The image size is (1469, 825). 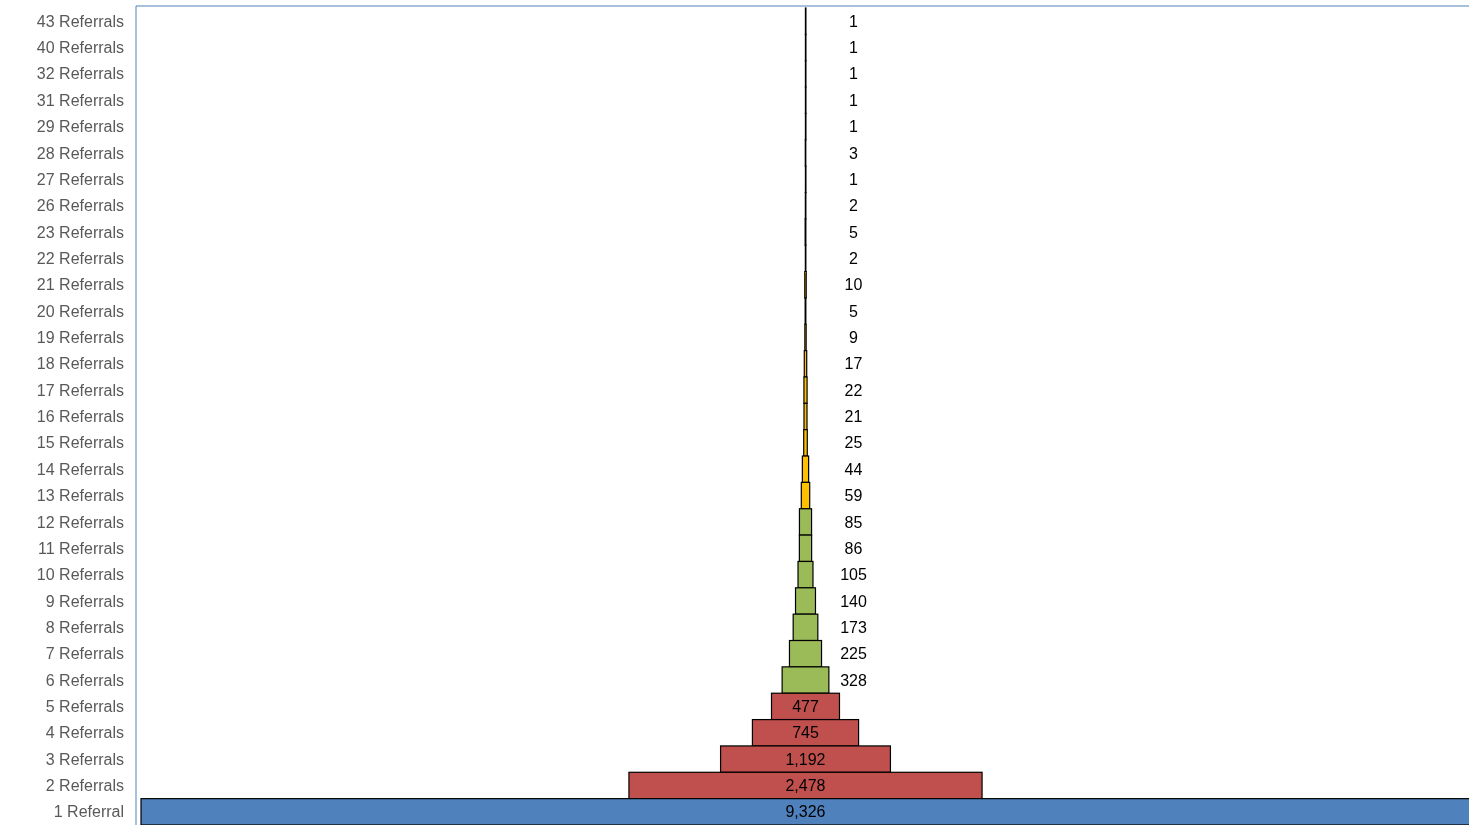 I want to click on data-label: 17, so click(x=853, y=364).